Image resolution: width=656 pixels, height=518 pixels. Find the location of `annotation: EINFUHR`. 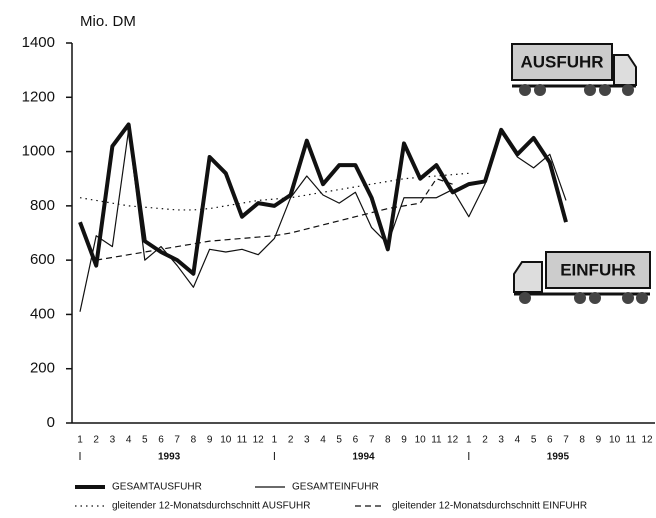

annotation: EINFUHR is located at coordinates (598, 269).